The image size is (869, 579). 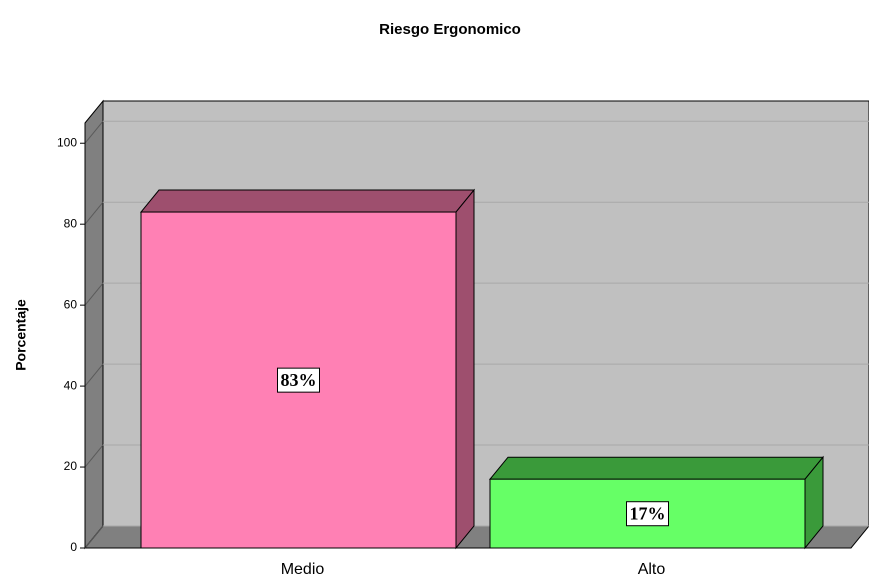 I want to click on y-tick-label: 20, so click(x=71, y=466).